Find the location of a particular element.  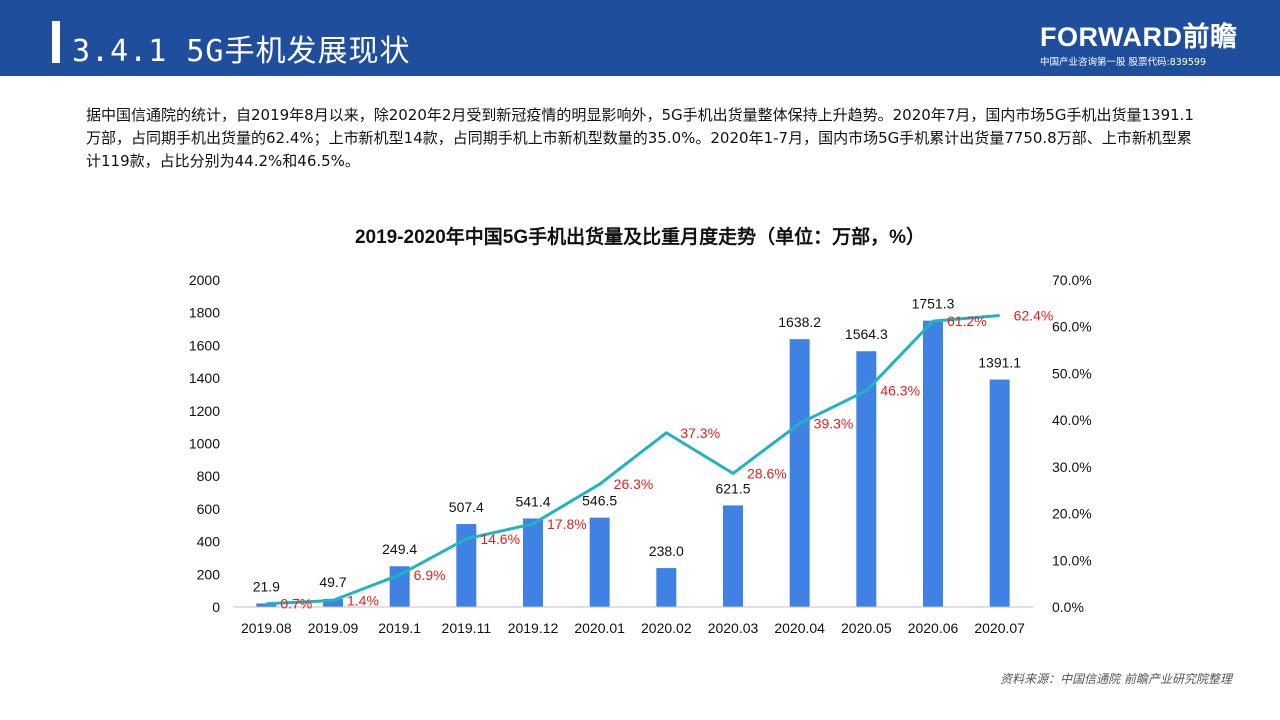

percent-value-label: 46.3% is located at coordinates (900, 391).